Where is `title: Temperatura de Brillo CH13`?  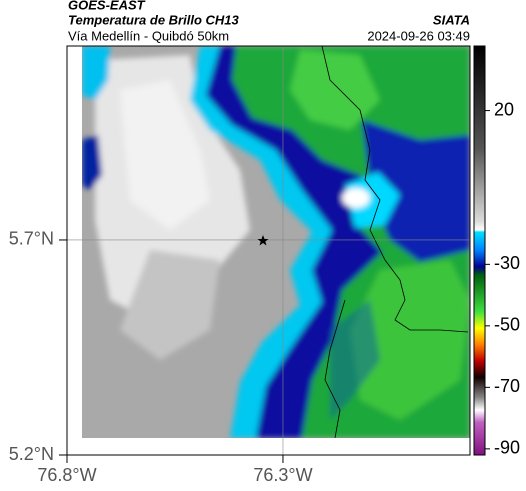 title: Temperatura de Brillo CH13 is located at coordinates (154, 19).